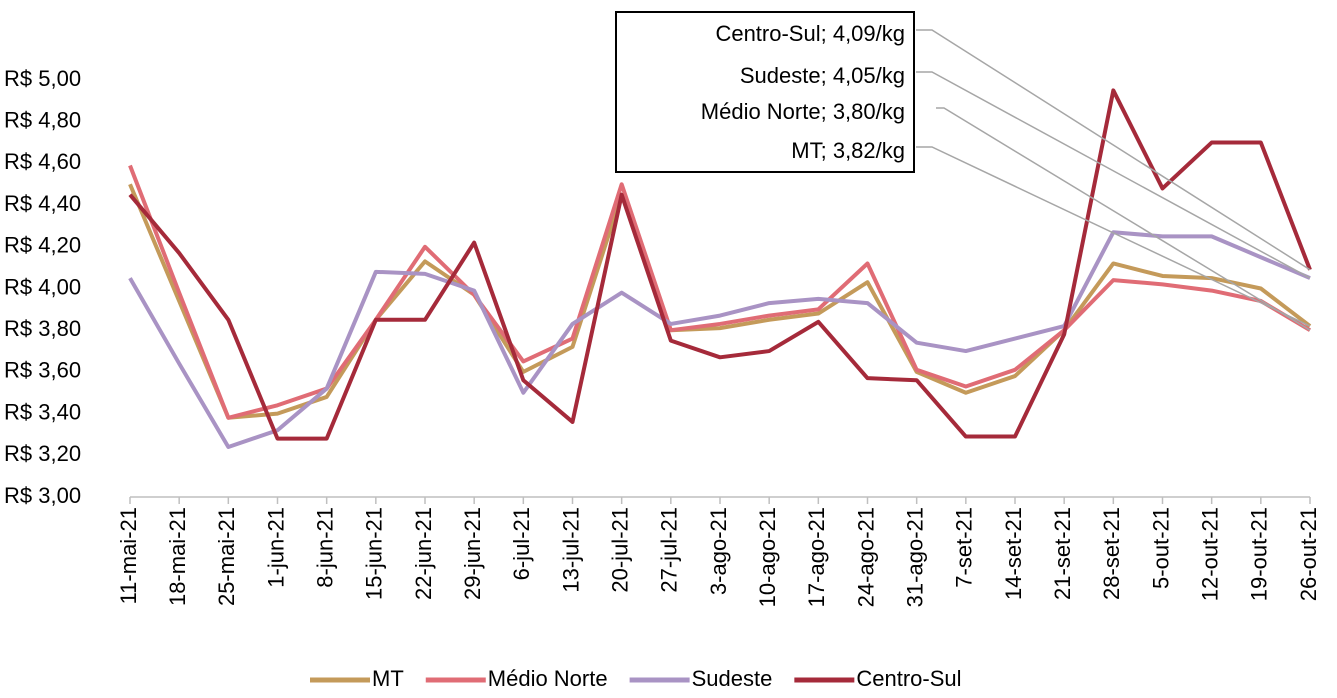 The width and height of the screenshot is (1337, 698). Describe the element at coordinates (865, 557) in the screenshot. I see `x-tick-label: 24-ago-21` at that location.